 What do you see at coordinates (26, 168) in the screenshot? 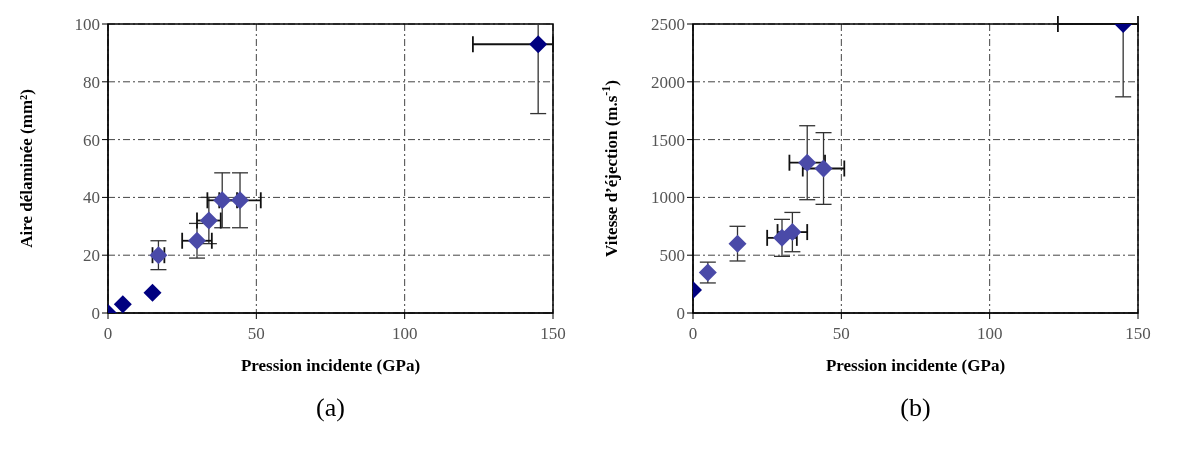
I see `y-axis-title: Aire délaminée (mm²)` at bounding box center [26, 168].